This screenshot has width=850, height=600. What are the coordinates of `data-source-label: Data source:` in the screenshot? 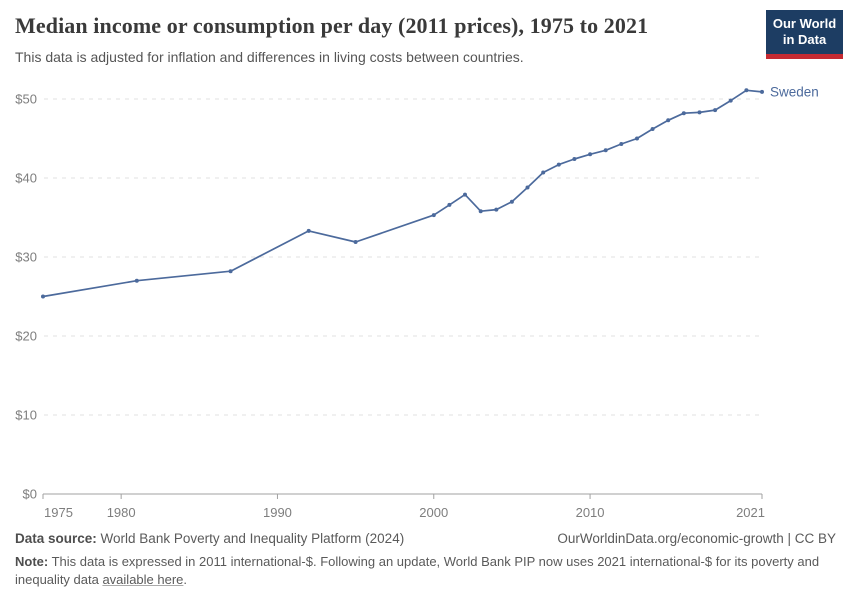 It's located at (56, 538).